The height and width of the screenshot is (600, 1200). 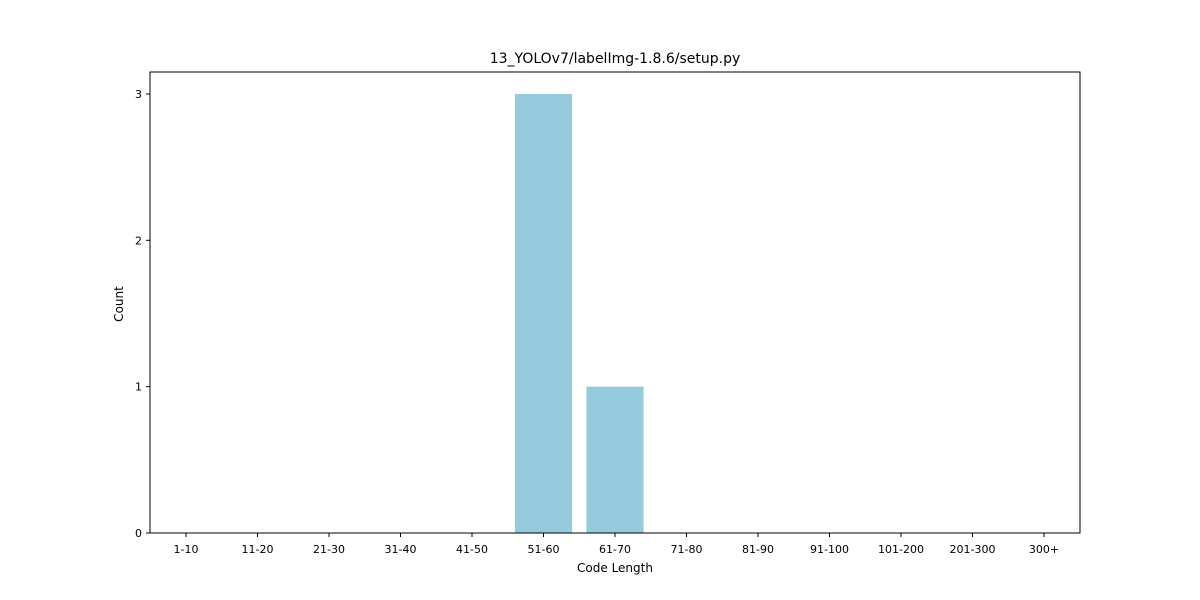 What do you see at coordinates (1044, 549) in the screenshot?
I see `x-tick-label: 300+` at bounding box center [1044, 549].